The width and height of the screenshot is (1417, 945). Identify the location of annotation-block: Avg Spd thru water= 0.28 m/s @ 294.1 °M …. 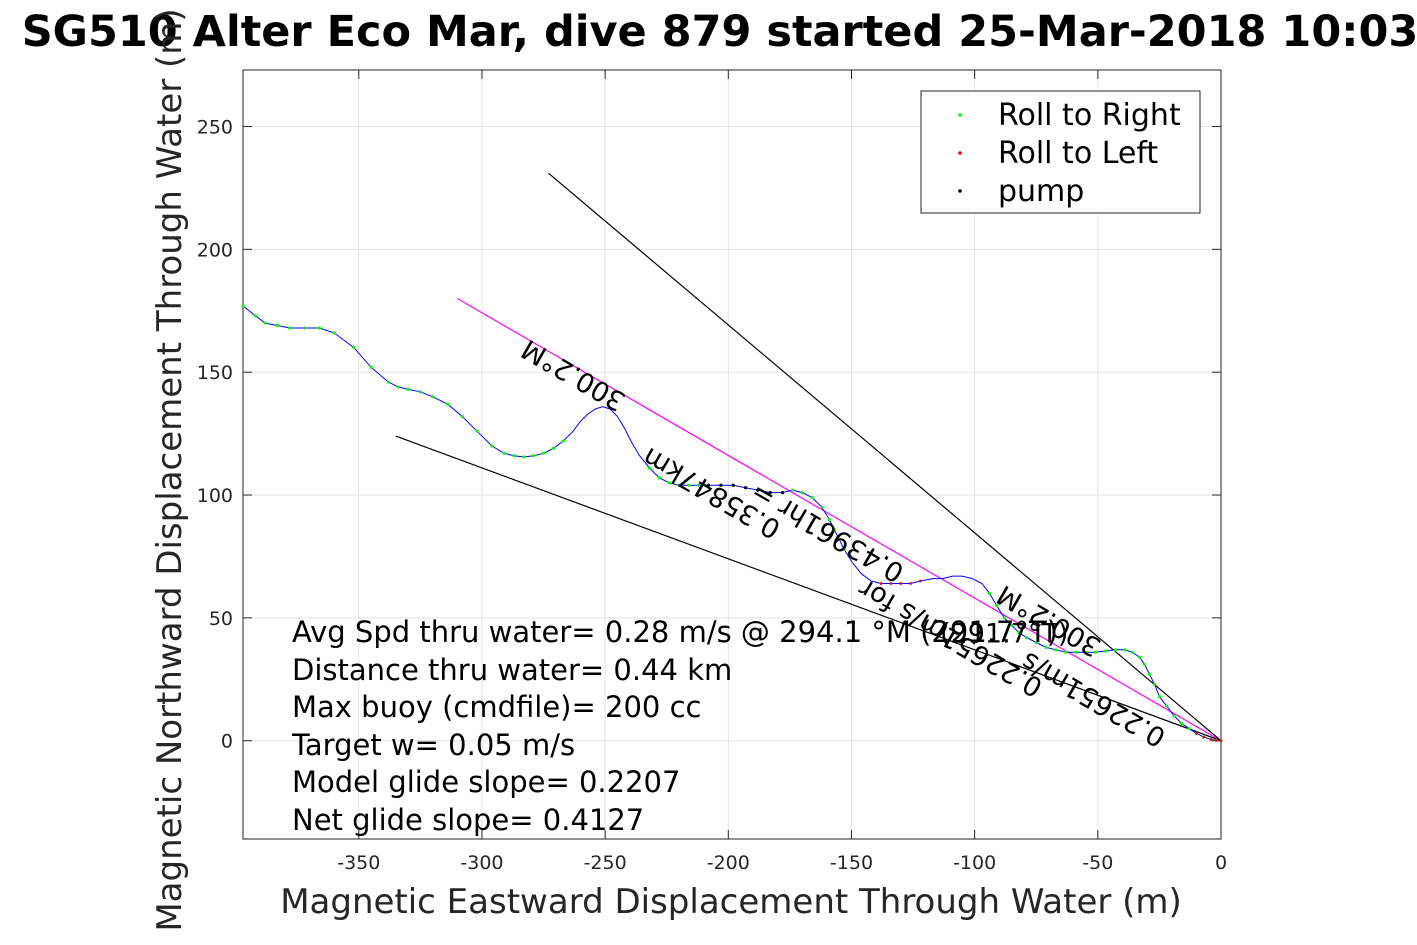
(674, 726).